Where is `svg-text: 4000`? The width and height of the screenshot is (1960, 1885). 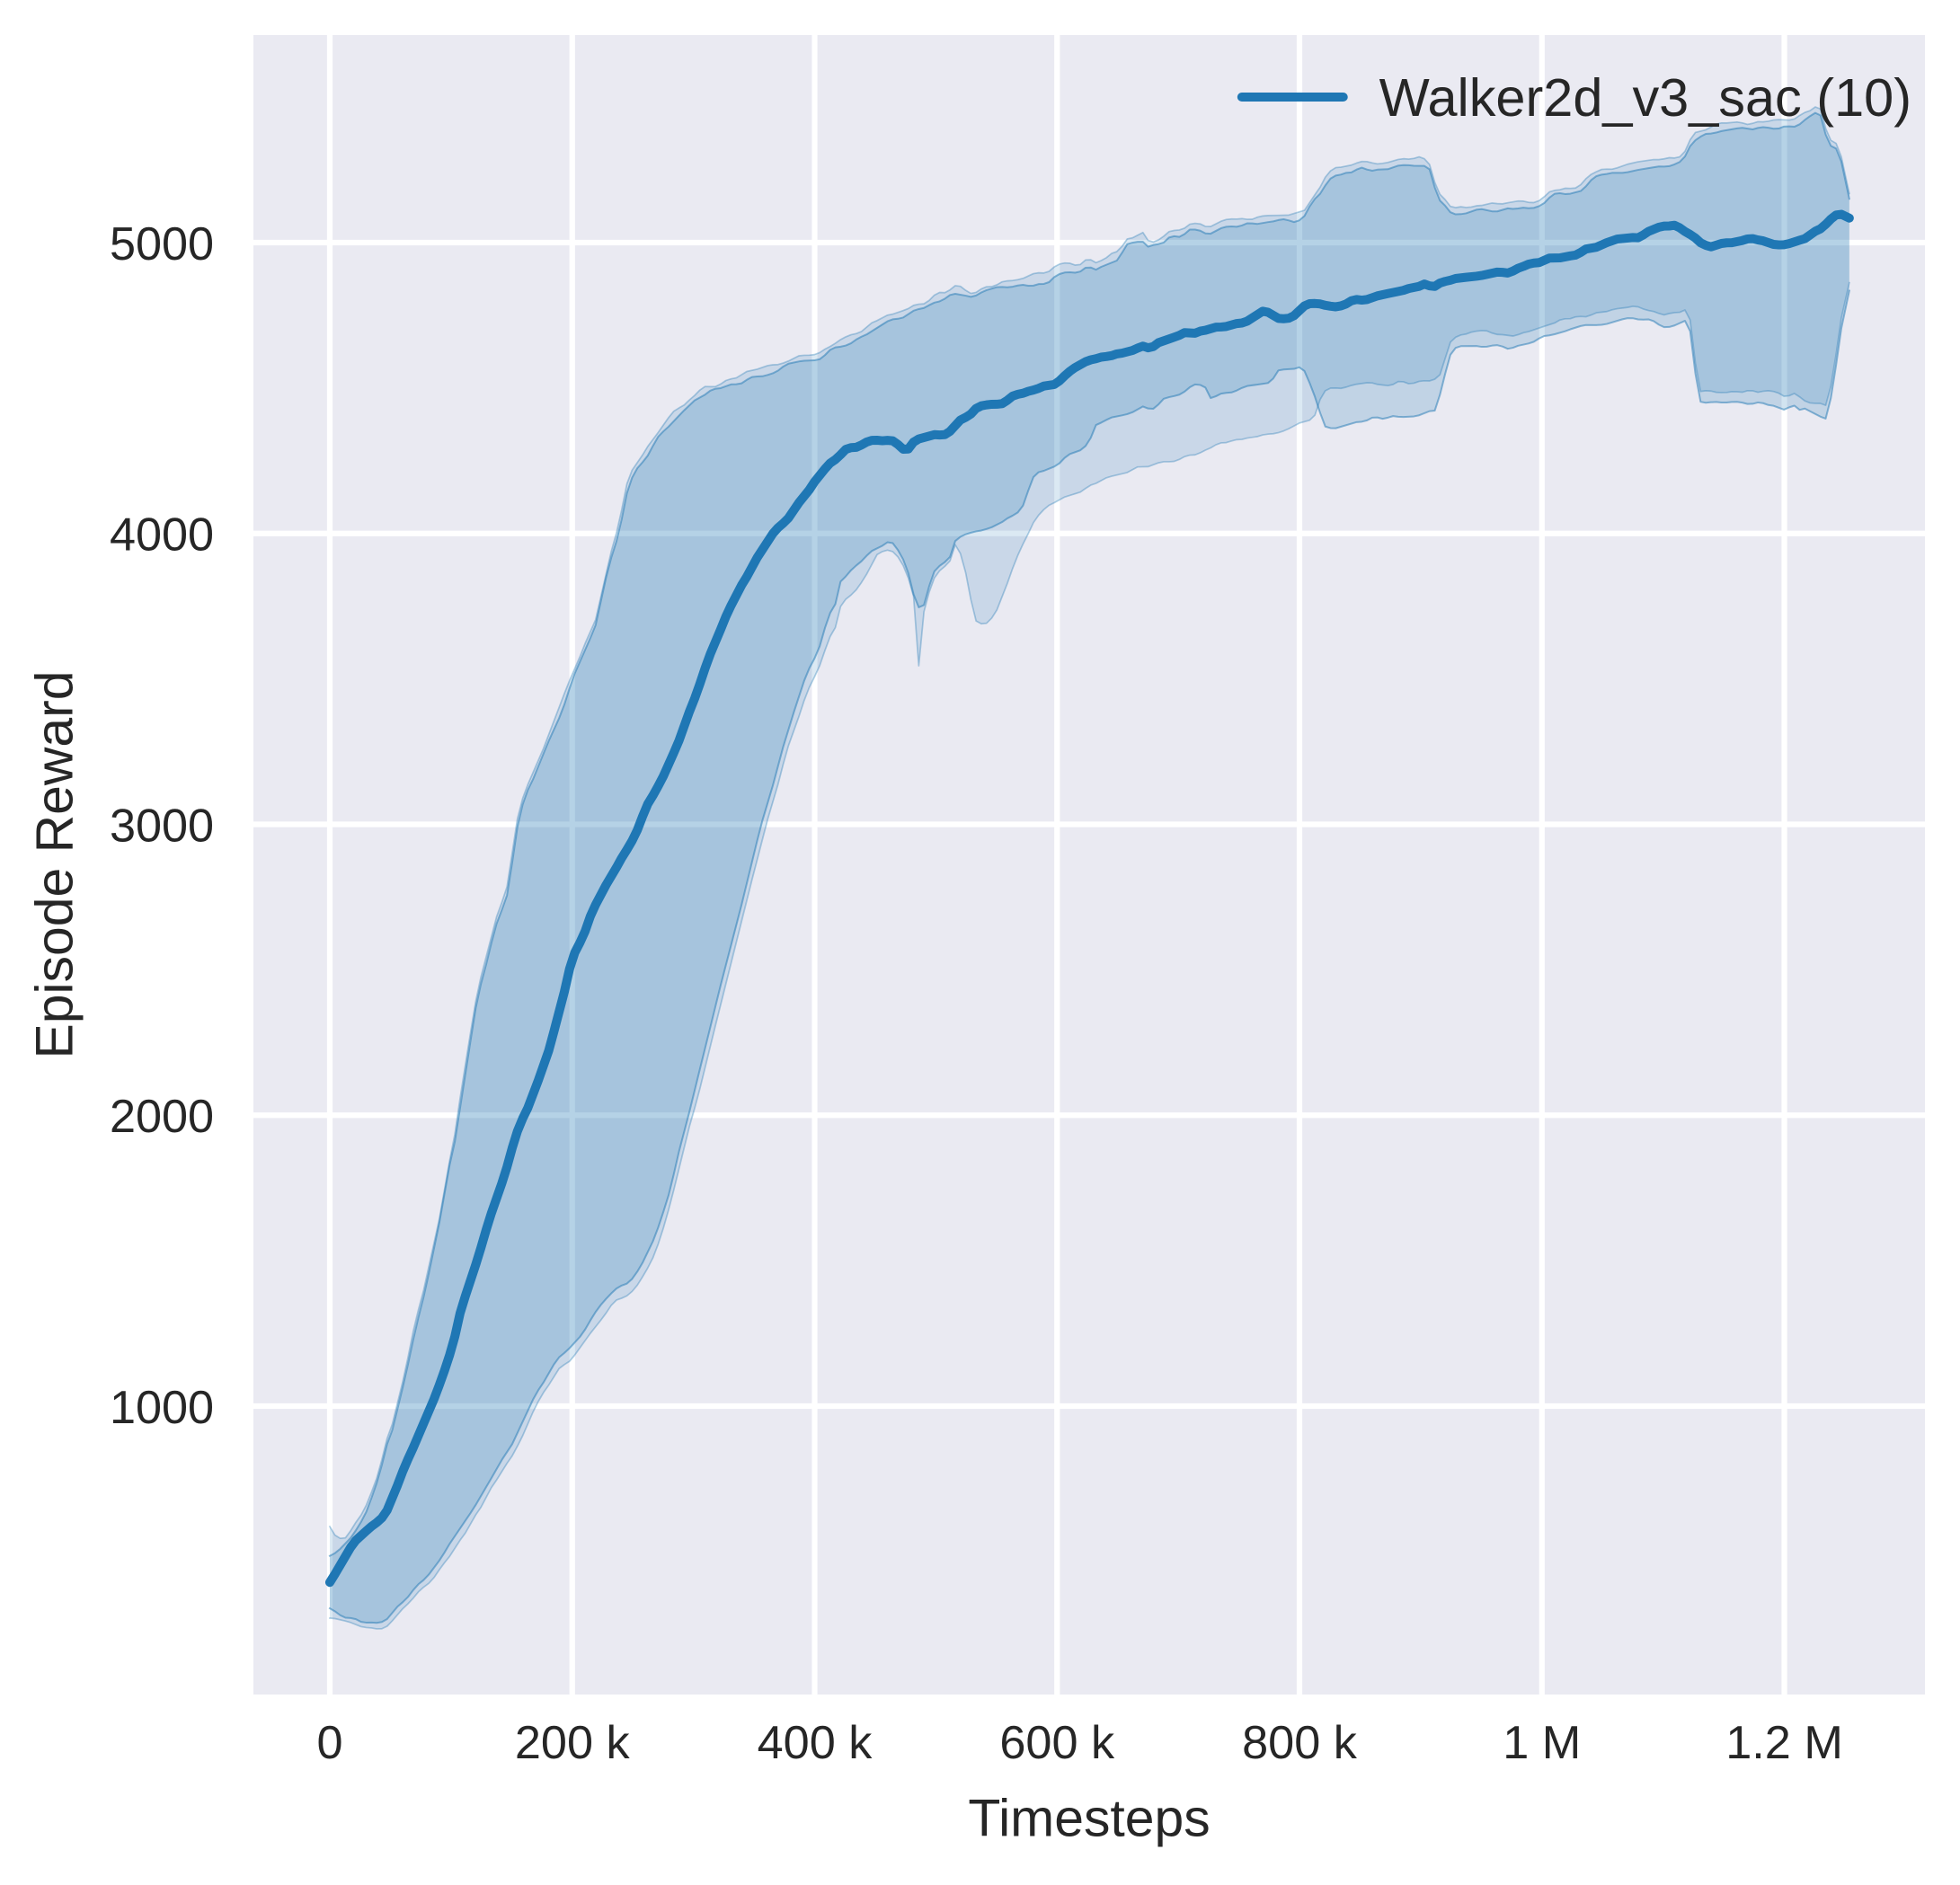
svg-text: 4000 is located at coordinates (162, 535).